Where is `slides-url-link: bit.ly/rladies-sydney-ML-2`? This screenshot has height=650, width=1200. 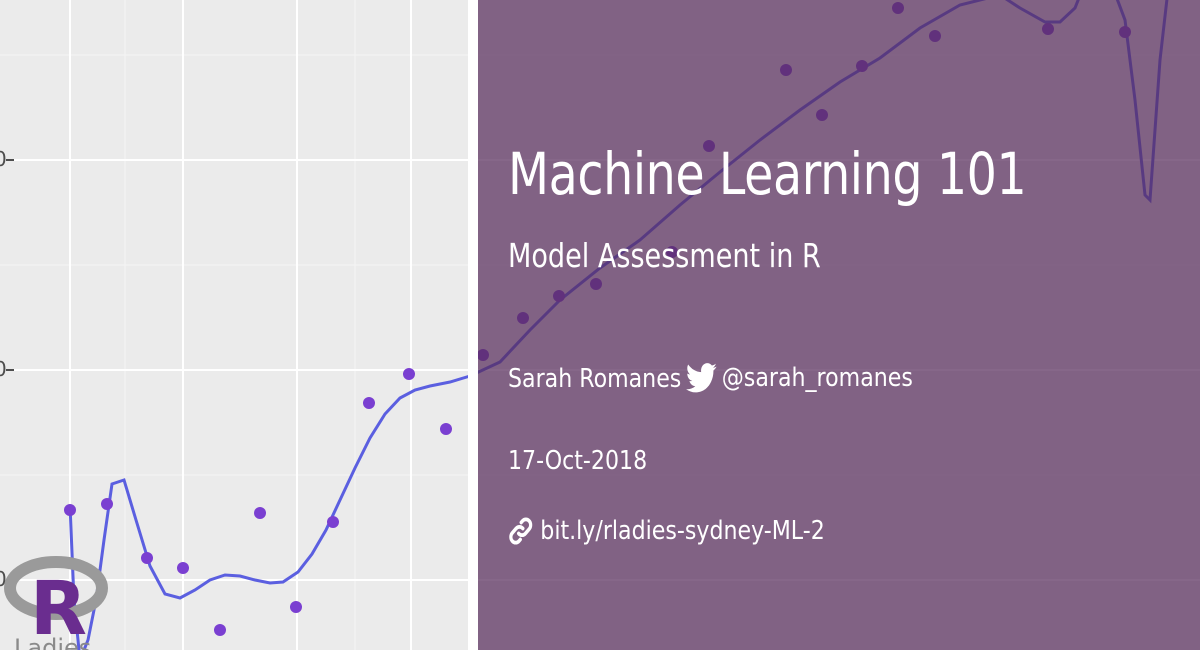
slides-url-link: bit.ly/rladies-sydney-ML-2 is located at coordinates (666, 531).